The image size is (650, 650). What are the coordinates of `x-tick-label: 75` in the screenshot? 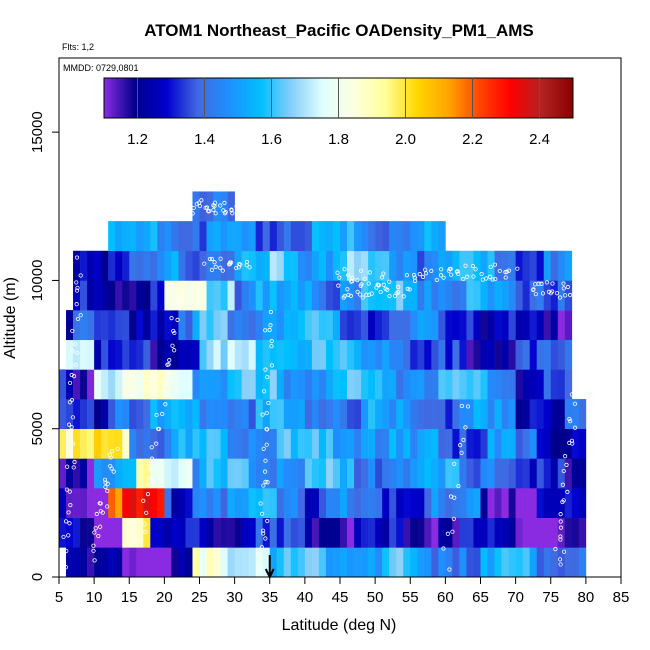 It's located at (550, 597).